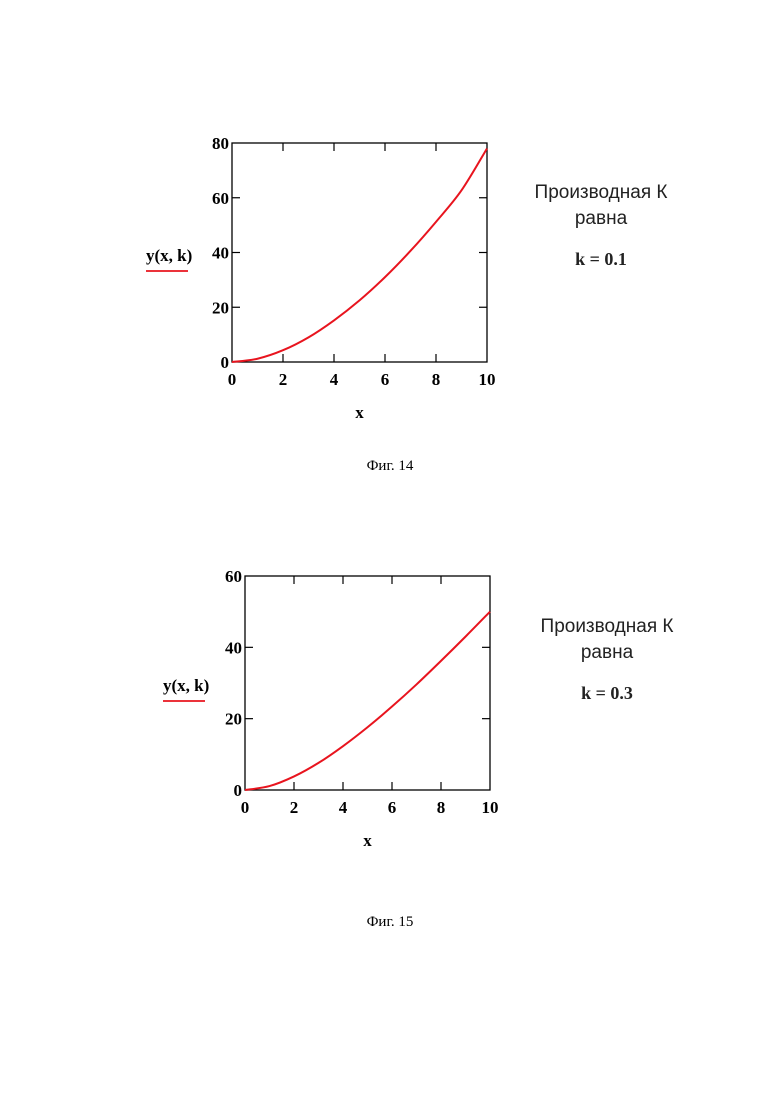 This screenshot has height=1103, width=780. What do you see at coordinates (390, 466) in the screenshot?
I see `figure-caption: Фиг. 14` at bounding box center [390, 466].